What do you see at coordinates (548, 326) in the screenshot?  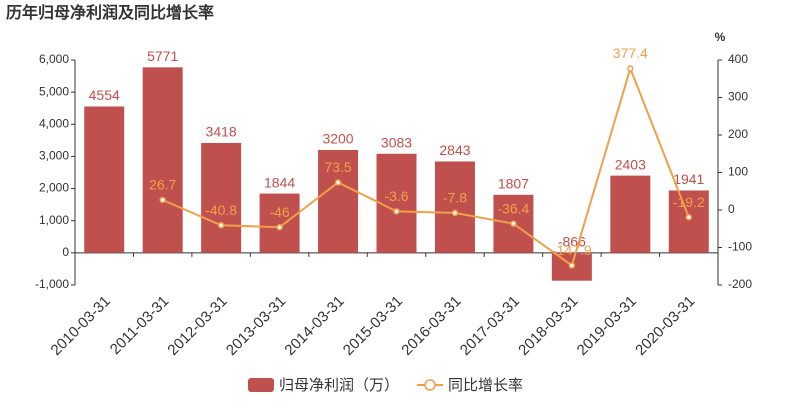 I see `x-tick-label: 2018-03-31` at bounding box center [548, 326].